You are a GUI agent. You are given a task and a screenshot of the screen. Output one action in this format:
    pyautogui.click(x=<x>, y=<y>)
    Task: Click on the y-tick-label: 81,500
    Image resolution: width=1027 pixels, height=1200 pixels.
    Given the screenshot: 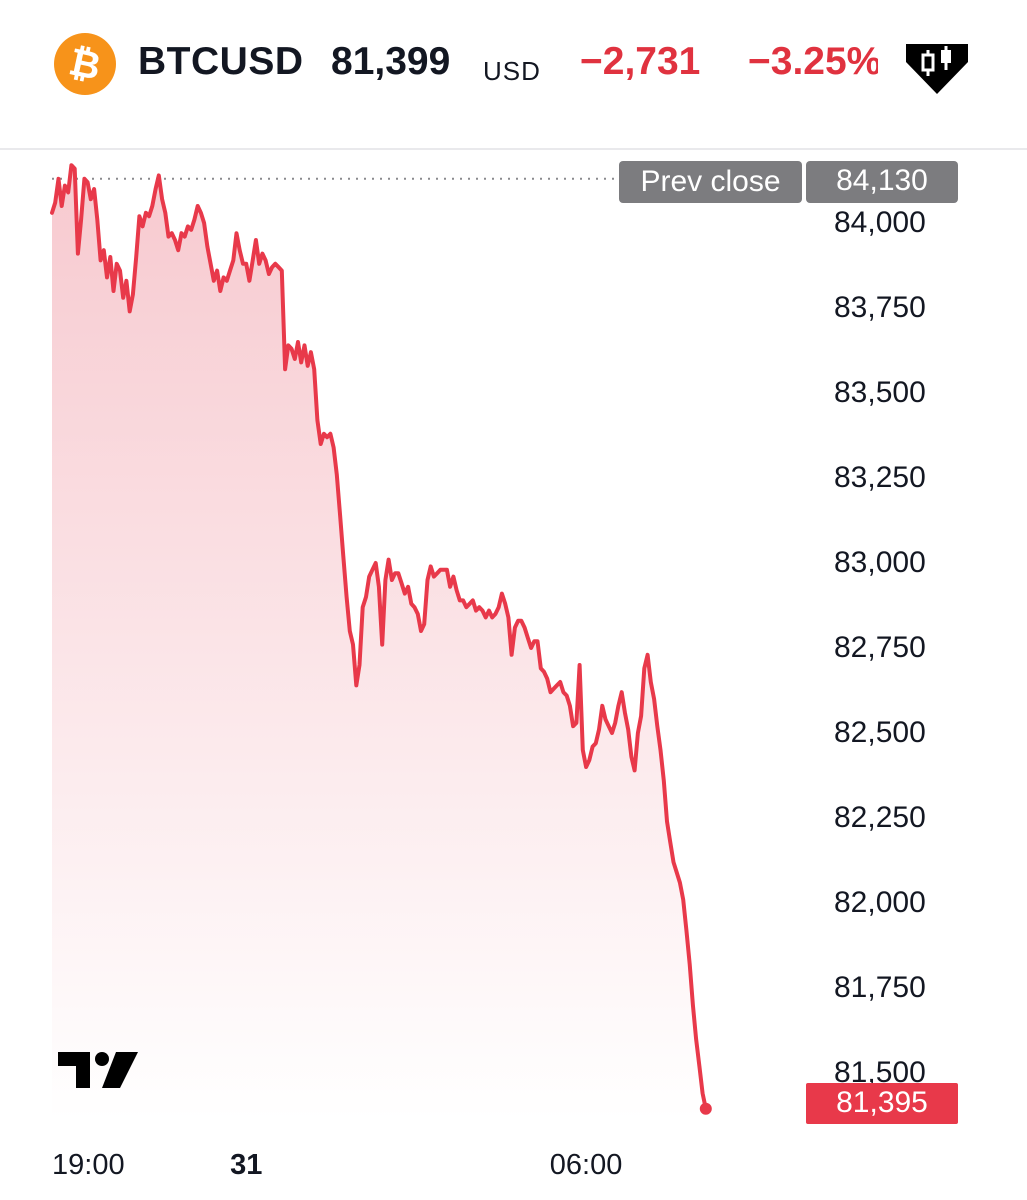 What is the action you would take?
    pyautogui.click(x=880, y=1072)
    